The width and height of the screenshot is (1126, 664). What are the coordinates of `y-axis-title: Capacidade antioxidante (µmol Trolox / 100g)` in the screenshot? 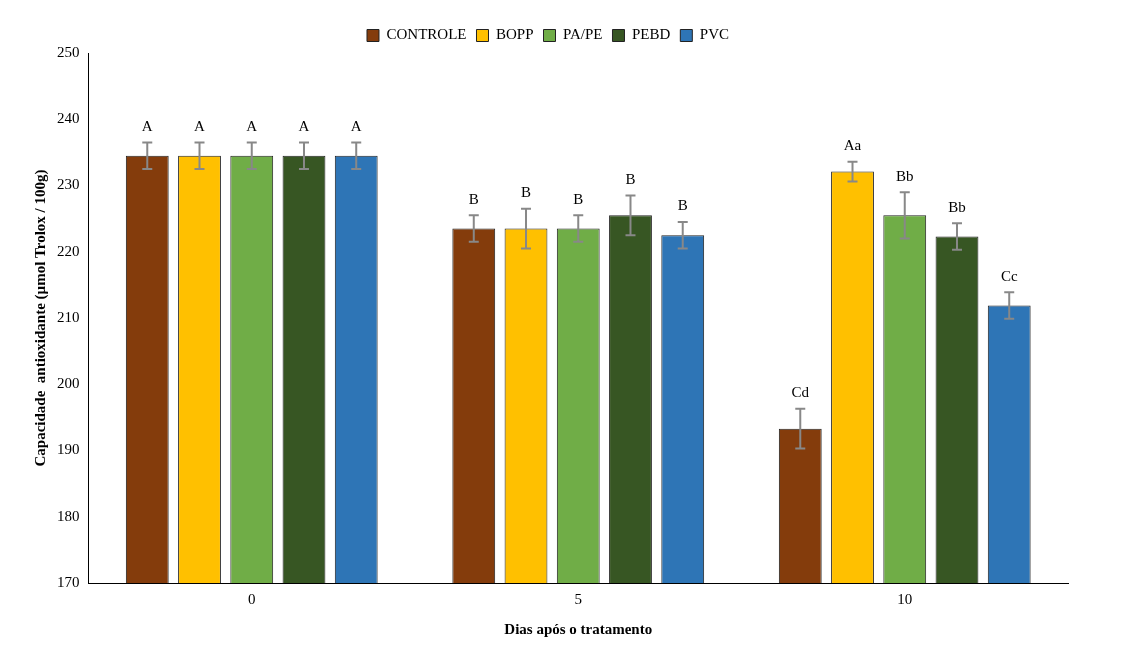 It's located at (40, 318).